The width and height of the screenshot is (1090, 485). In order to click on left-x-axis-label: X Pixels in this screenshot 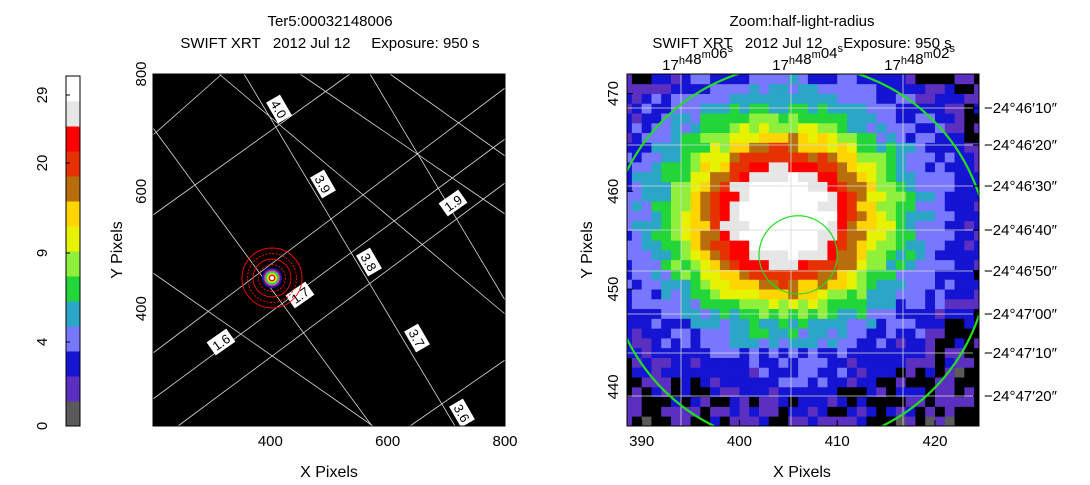, I will do `click(329, 472)`.